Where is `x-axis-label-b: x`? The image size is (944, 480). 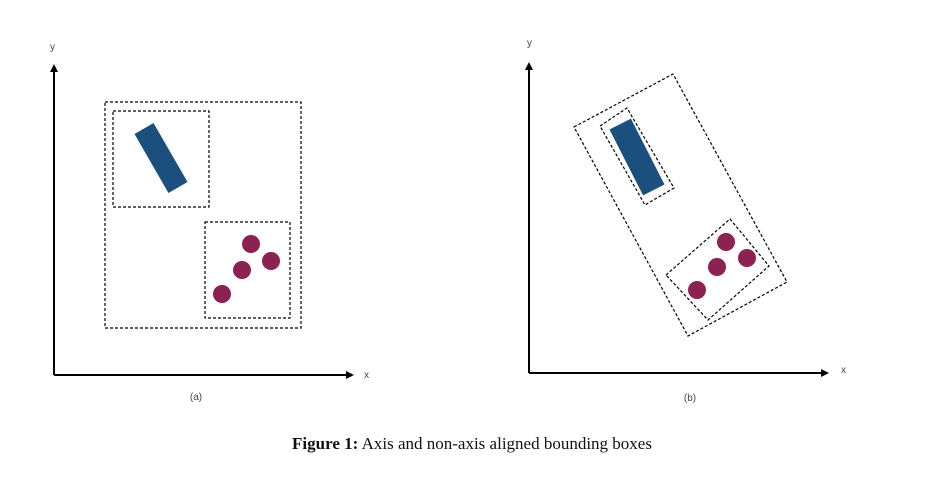 x-axis-label-b: x is located at coordinates (843, 370).